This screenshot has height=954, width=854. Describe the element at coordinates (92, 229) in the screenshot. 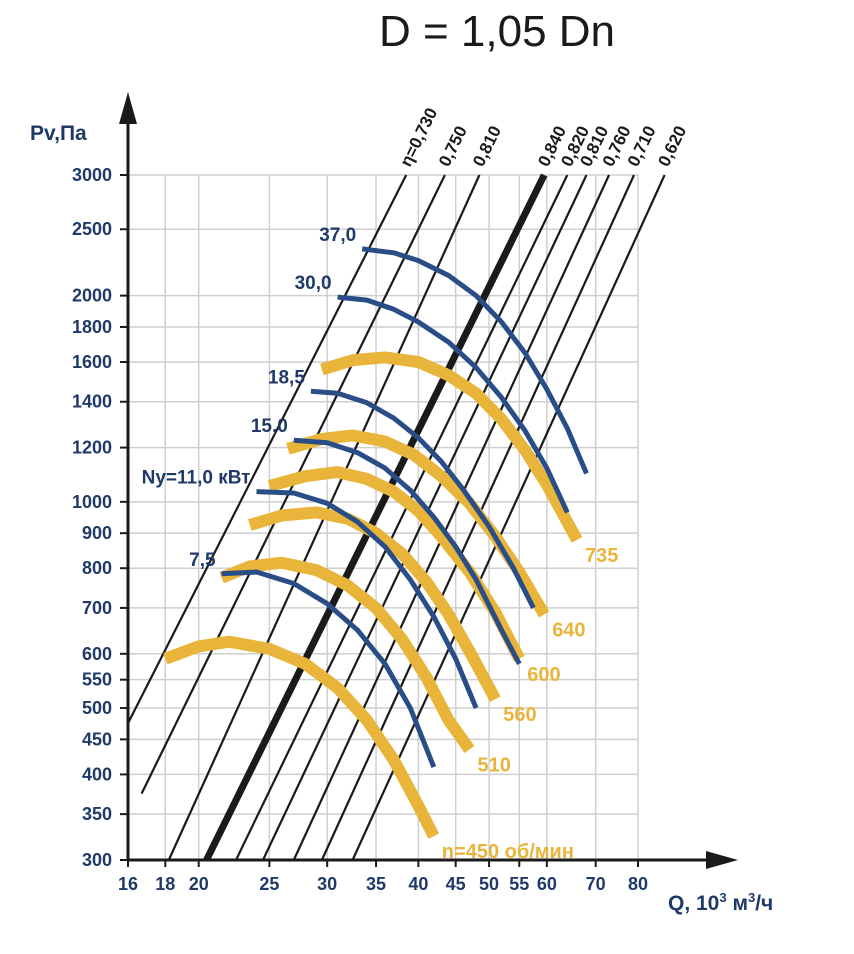

I see `y-tick-label: 2500` at that location.